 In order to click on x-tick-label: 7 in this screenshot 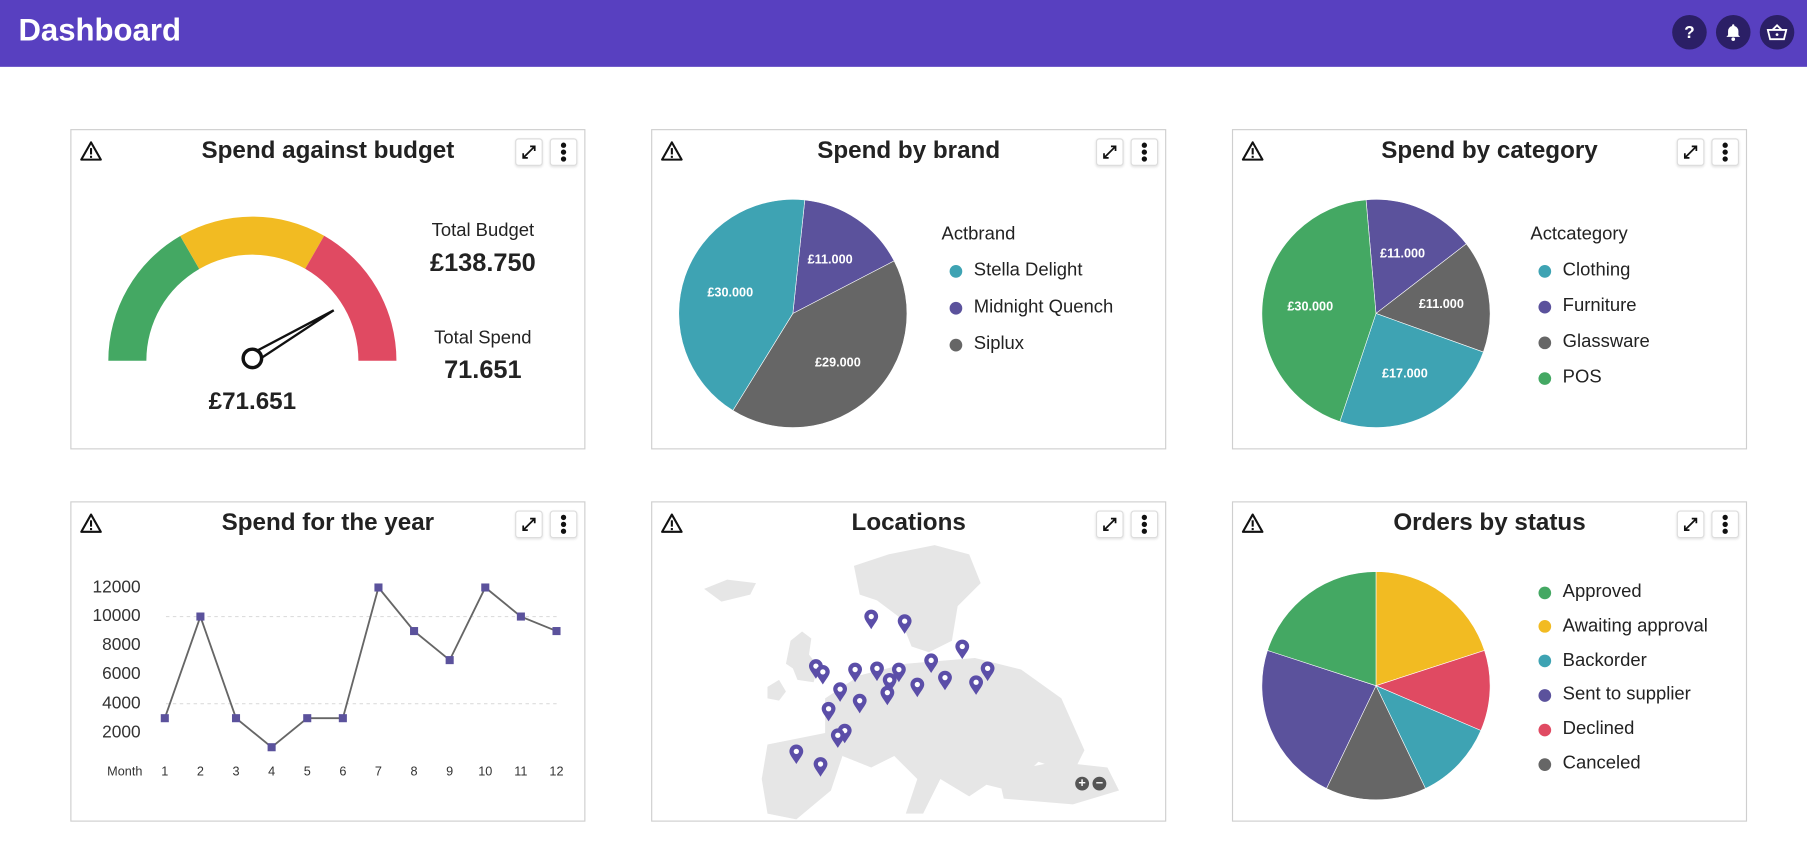, I will do `click(378, 772)`.